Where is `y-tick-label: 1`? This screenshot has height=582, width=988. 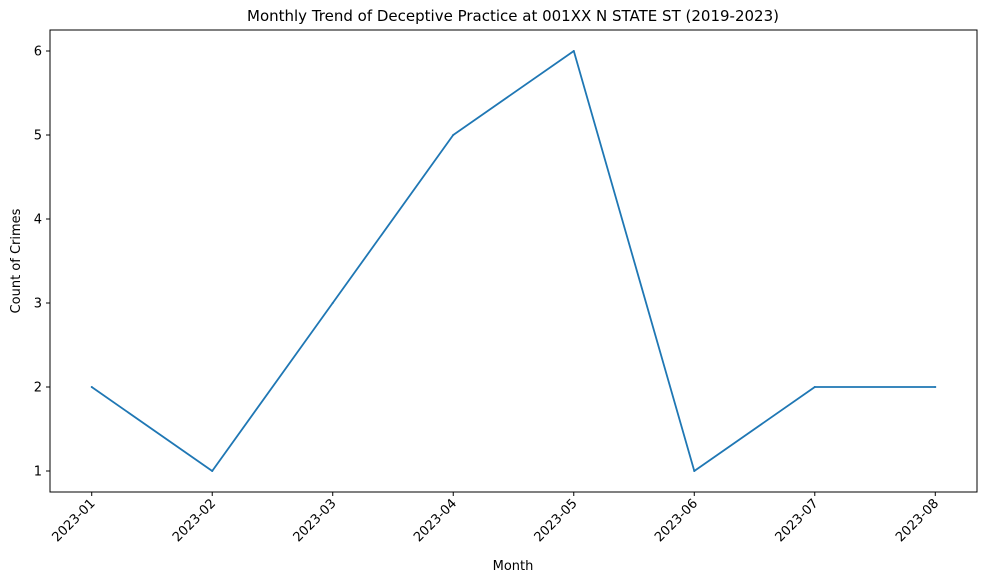 y-tick-label: 1 is located at coordinates (38, 472).